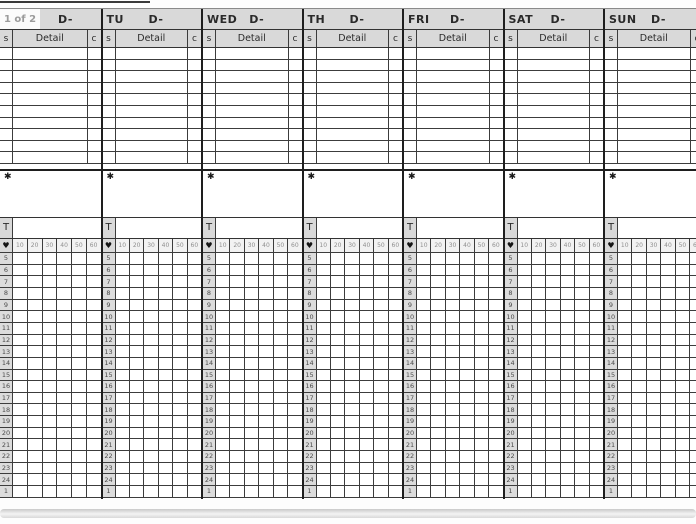 The image size is (696, 524). What do you see at coordinates (438, 245) in the screenshot?
I see `minute-header: 20` at bounding box center [438, 245].